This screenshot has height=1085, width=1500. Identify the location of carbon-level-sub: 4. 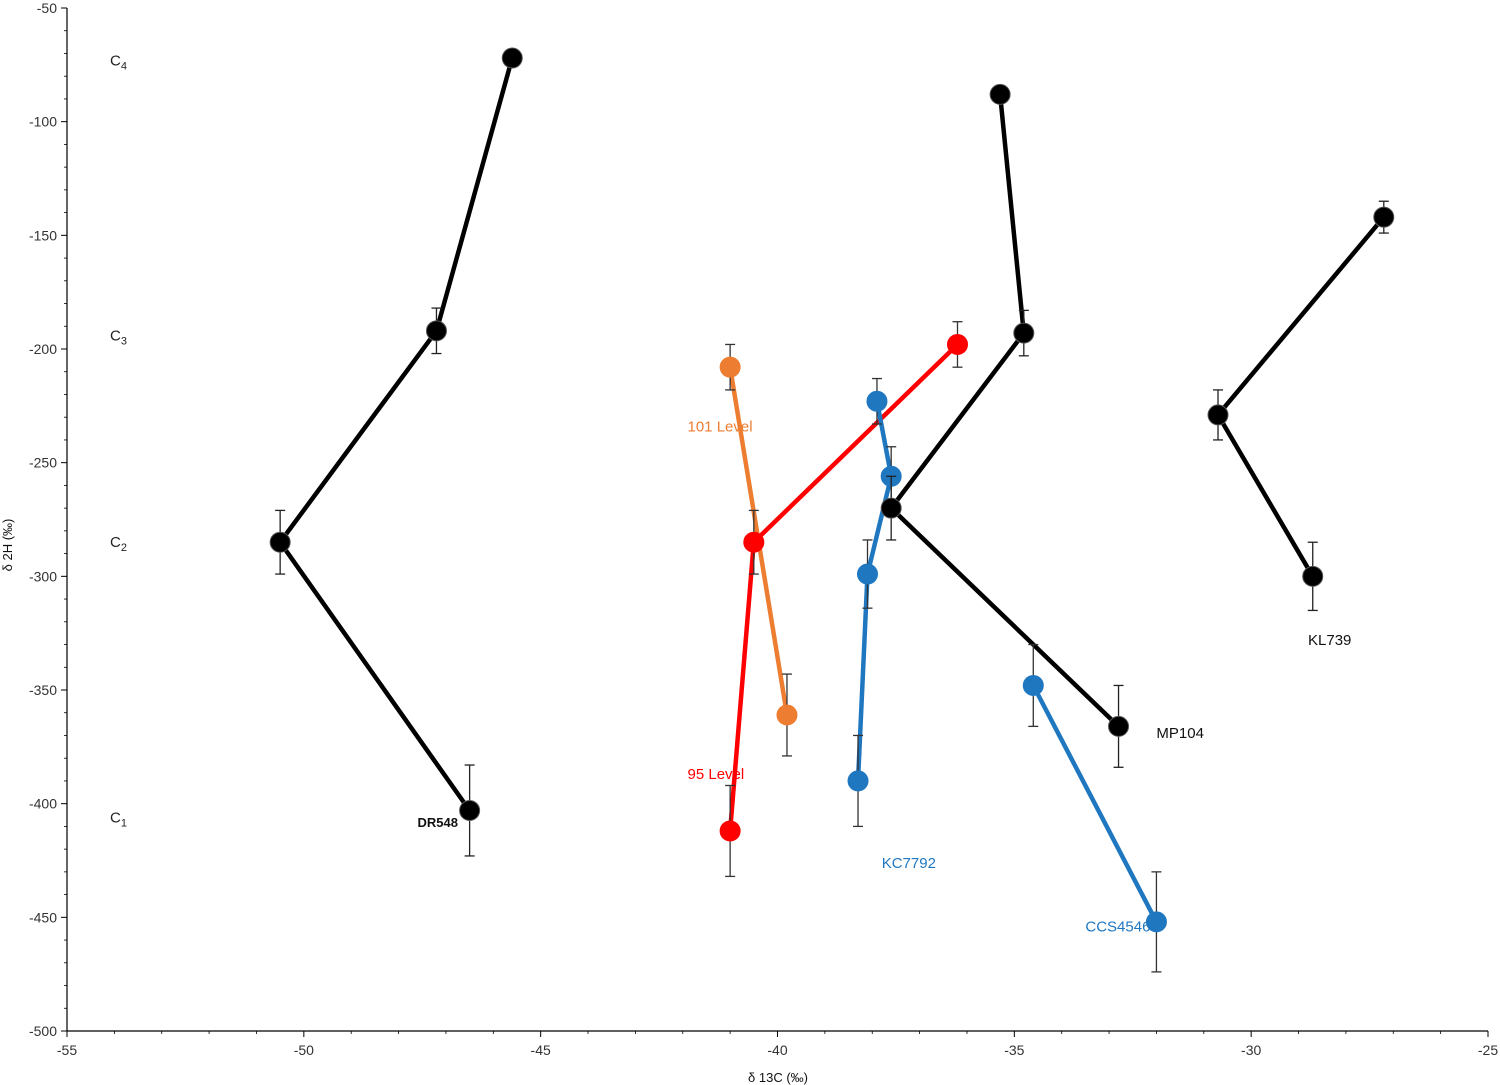
(124, 66).